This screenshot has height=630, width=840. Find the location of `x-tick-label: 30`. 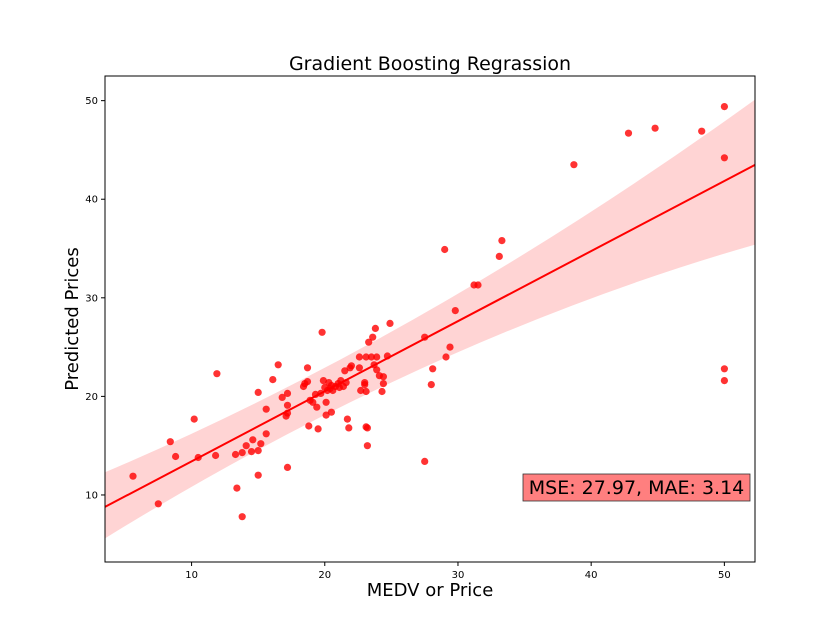

x-tick-label: 30 is located at coordinates (458, 575).